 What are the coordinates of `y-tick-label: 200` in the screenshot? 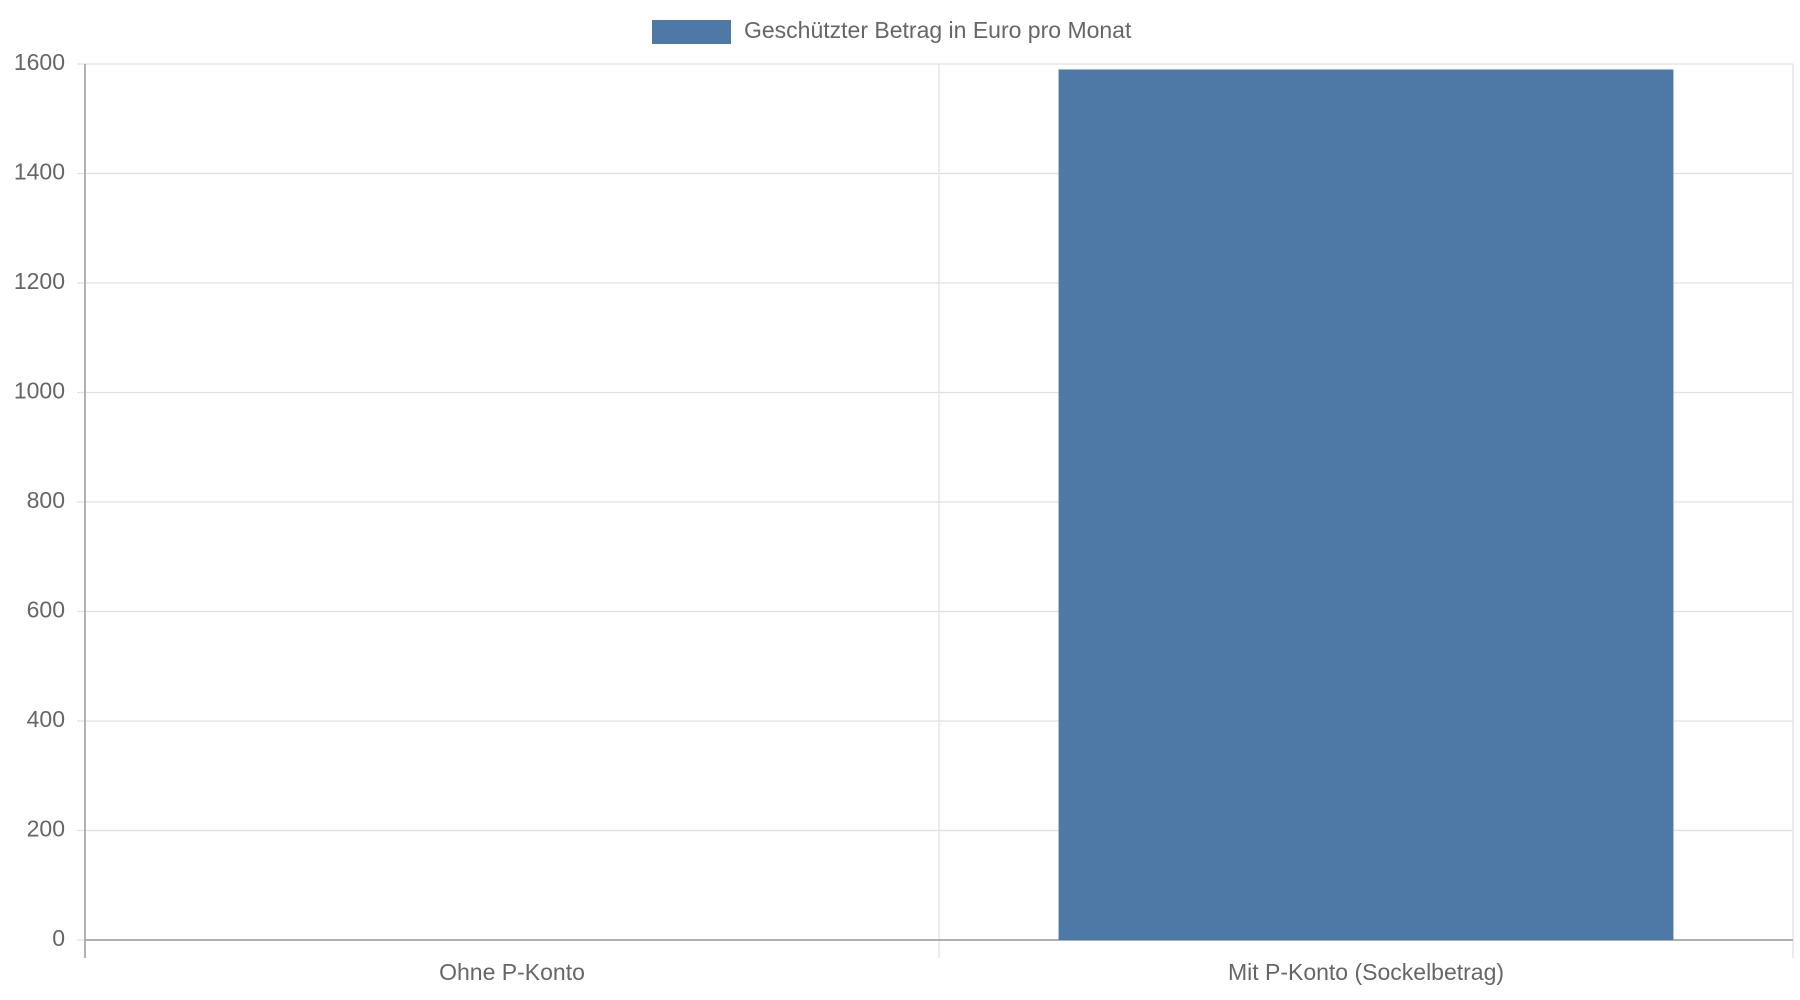 It's located at (46, 829).